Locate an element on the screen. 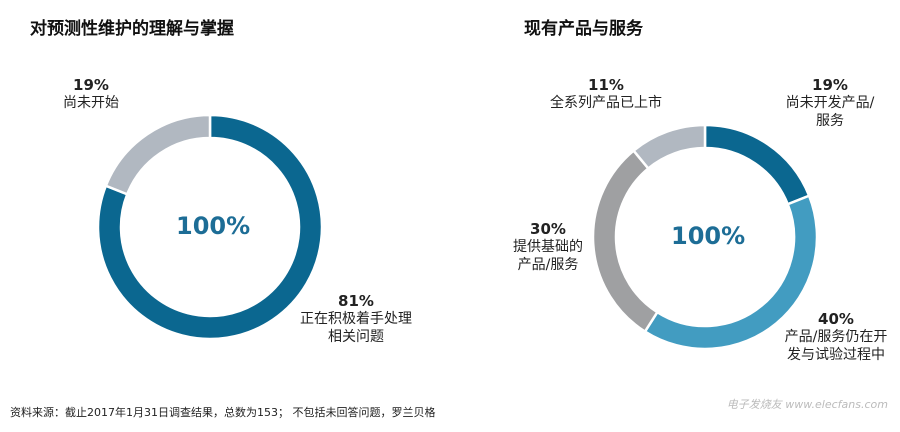  slice-label: 19% 尚未开始 is located at coordinates (91, 93).